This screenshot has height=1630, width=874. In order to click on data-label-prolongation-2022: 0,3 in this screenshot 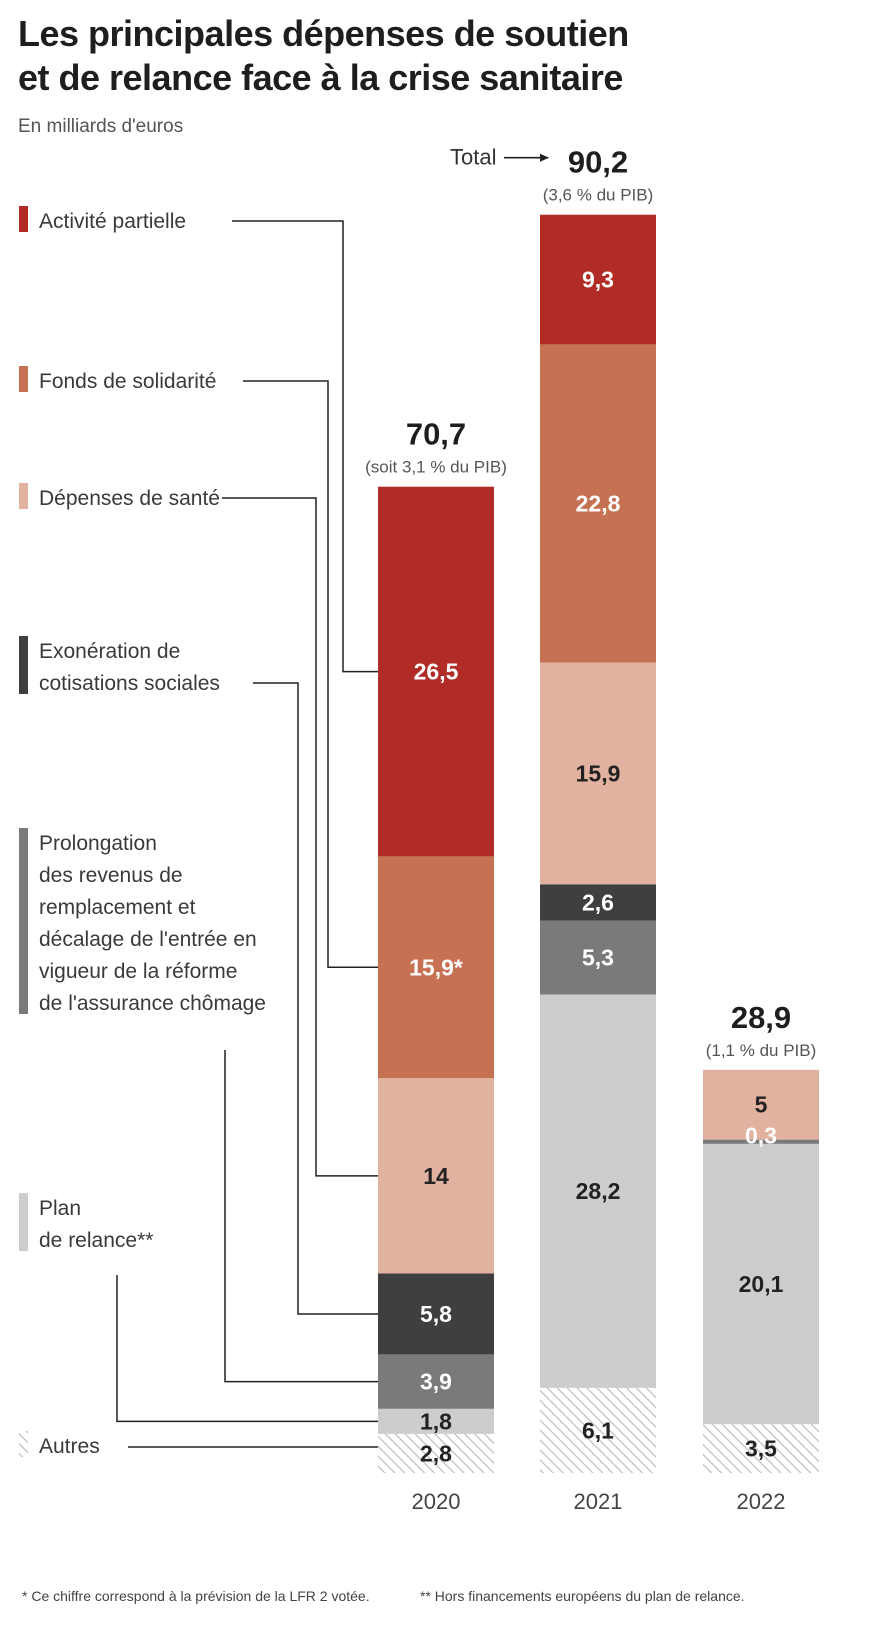, I will do `click(761, 1136)`.